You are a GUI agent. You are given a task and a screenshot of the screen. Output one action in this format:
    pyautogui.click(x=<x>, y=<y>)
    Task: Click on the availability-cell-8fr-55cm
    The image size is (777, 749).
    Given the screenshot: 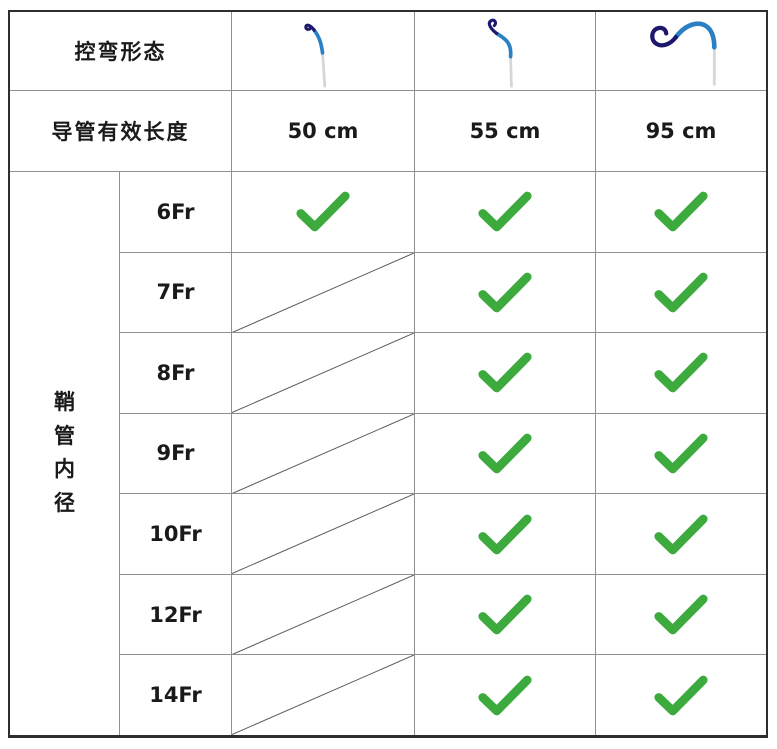 What is the action you would take?
    pyautogui.click(x=505, y=373)
    